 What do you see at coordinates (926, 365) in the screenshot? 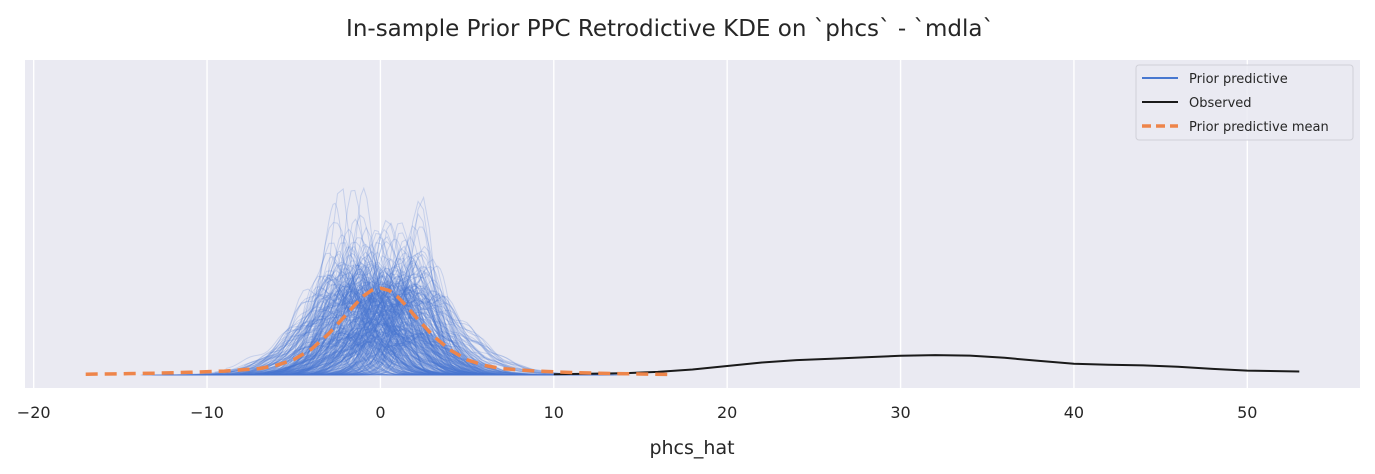
I see `observed-line` at bounding box center [926, 365].